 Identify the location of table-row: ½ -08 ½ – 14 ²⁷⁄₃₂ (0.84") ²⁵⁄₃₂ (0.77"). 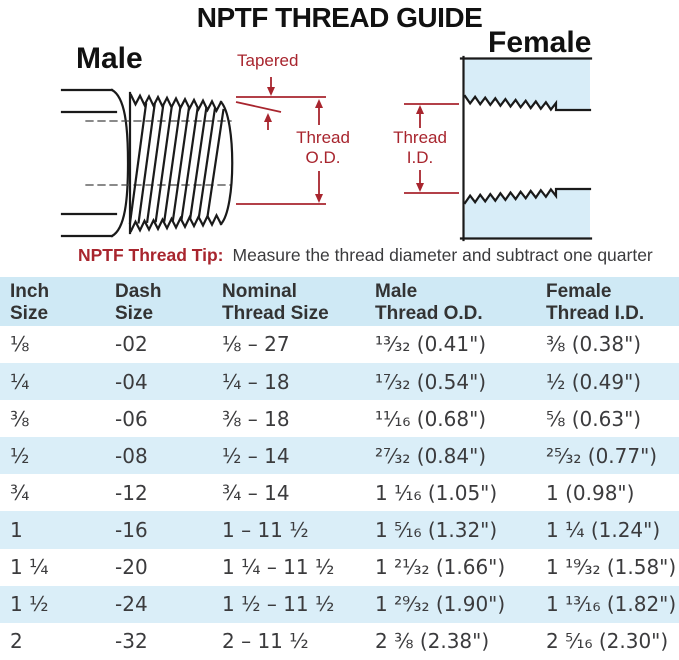
(339, 456).